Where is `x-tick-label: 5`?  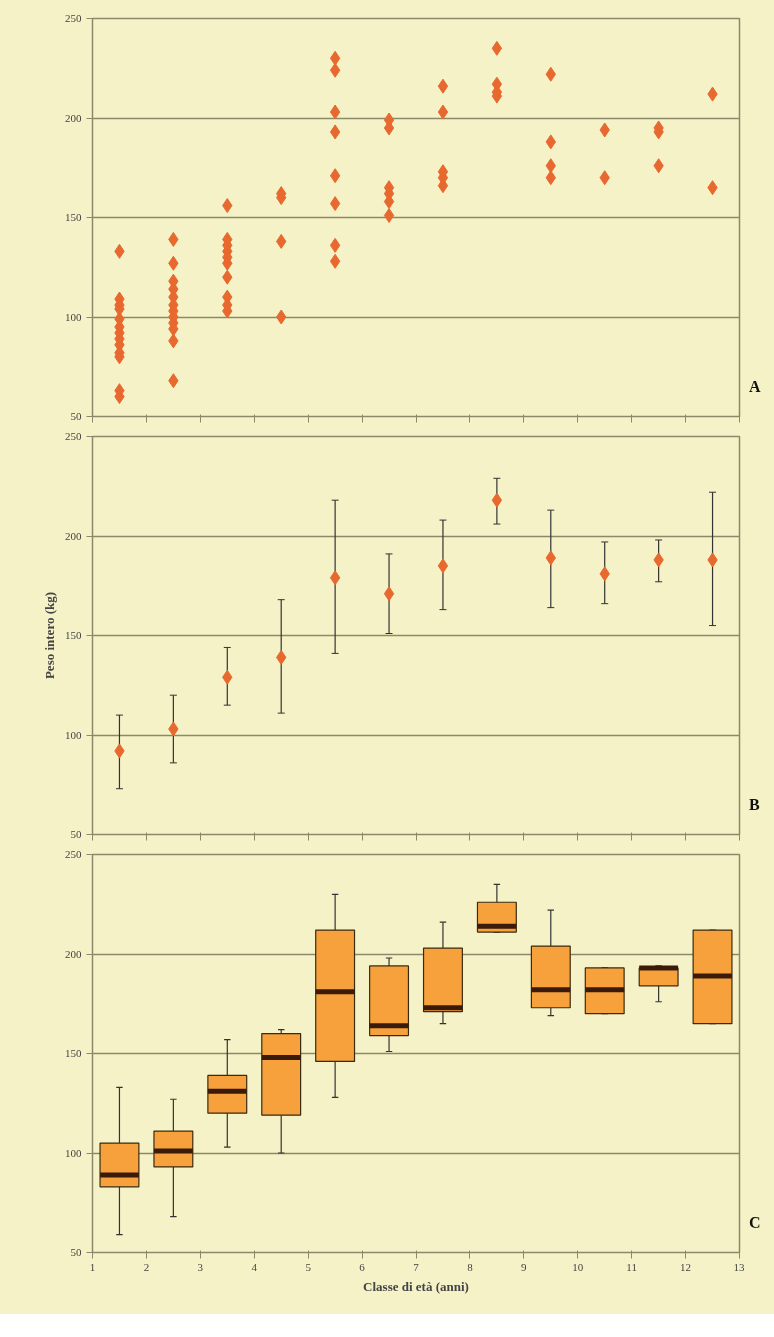
x-tick-label: 5 is located at coordinates (308, 1266).